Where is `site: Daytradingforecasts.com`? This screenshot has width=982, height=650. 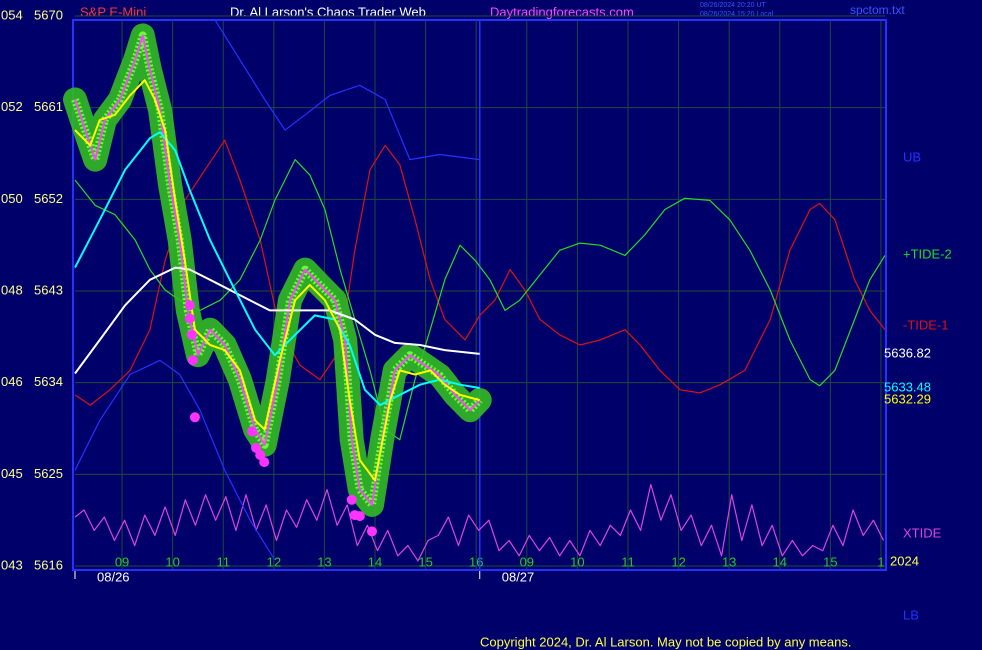
site: Daytradingforecasts.com is located at coordinates (562, 11).